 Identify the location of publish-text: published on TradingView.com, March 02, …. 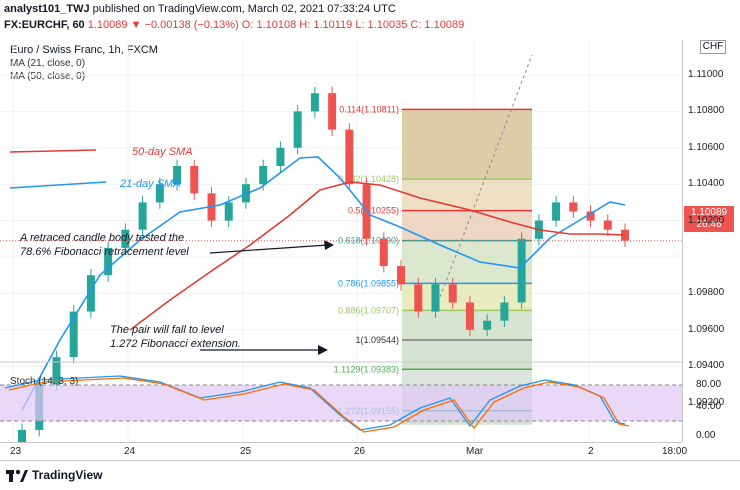
(242, 9).